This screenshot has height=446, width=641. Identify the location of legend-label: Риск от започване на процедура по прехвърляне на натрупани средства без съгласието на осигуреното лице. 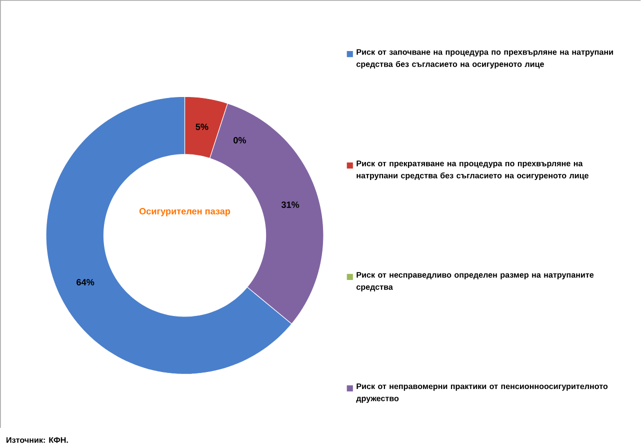
(484, 58).